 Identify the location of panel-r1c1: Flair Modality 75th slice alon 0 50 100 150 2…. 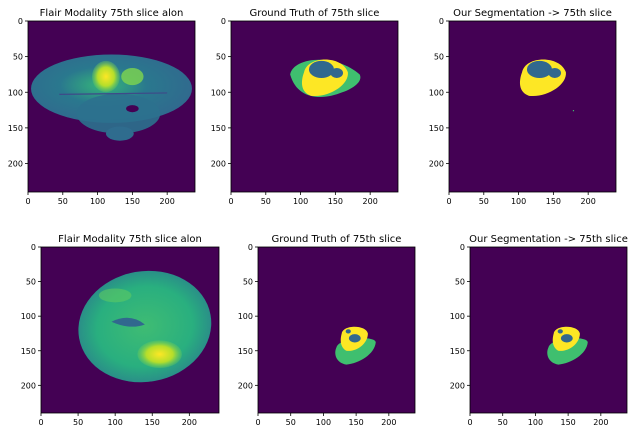
(102, 107).